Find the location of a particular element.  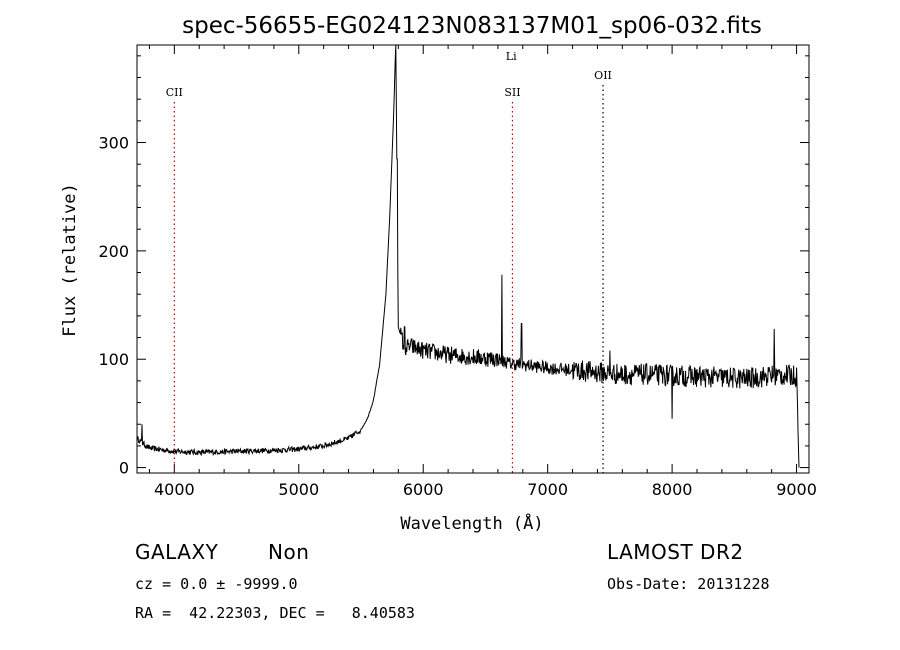

obs-date-text: Obs-Date: 20131228 is located at coordinates (688, 584).